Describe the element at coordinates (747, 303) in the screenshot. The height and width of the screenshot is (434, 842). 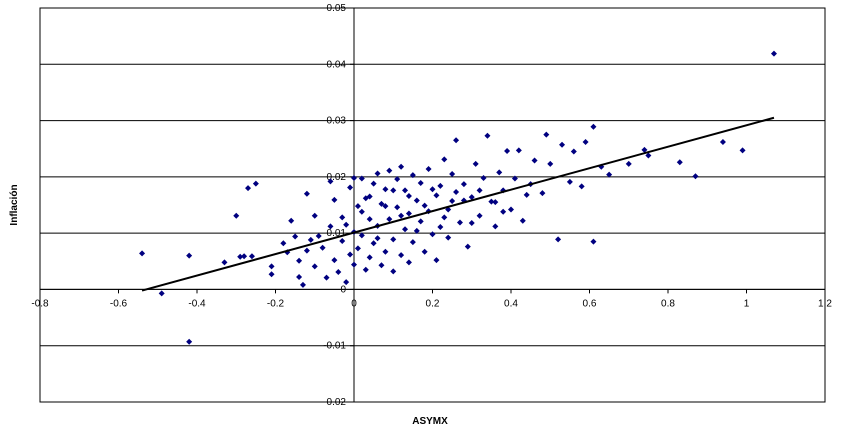
I see `x-tick-label: 1` at that location.